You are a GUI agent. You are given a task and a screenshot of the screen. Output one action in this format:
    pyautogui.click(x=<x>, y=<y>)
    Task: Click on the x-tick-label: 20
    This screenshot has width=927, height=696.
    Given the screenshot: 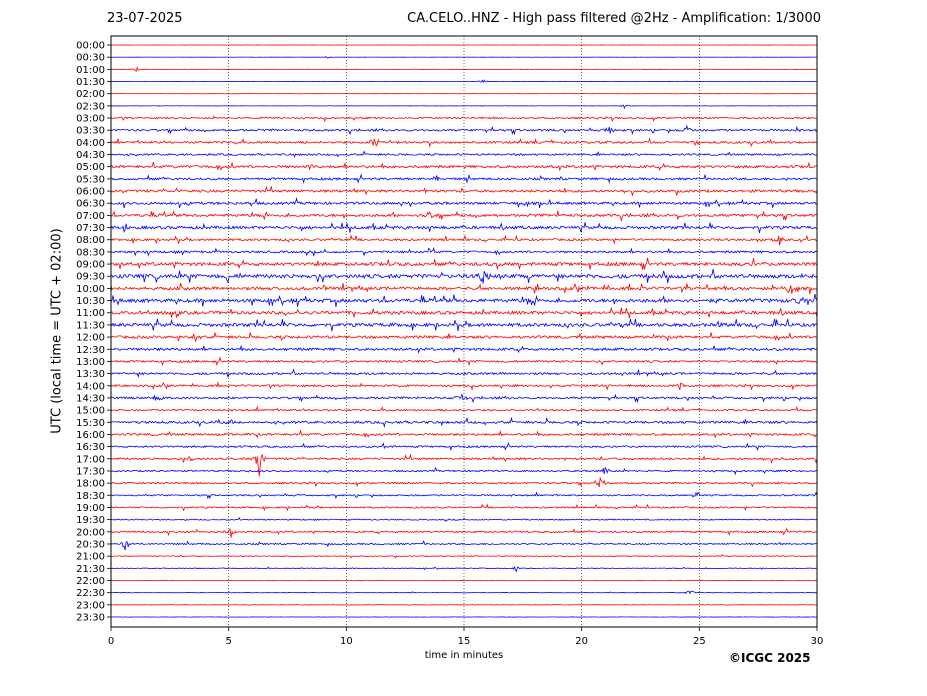 What is the action you would take?
    pyautogui.click(x=581, y=641)
    